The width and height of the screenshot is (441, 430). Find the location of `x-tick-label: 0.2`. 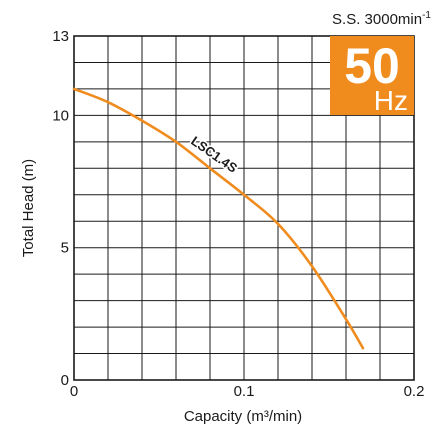

x-tick-label: 0.2 is located at coordinates (414, 391).